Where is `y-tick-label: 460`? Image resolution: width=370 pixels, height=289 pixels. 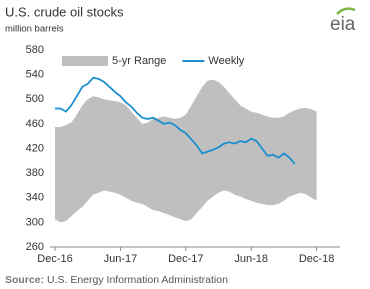
y-tick-label: 460 is located at coordinates (35, 124).